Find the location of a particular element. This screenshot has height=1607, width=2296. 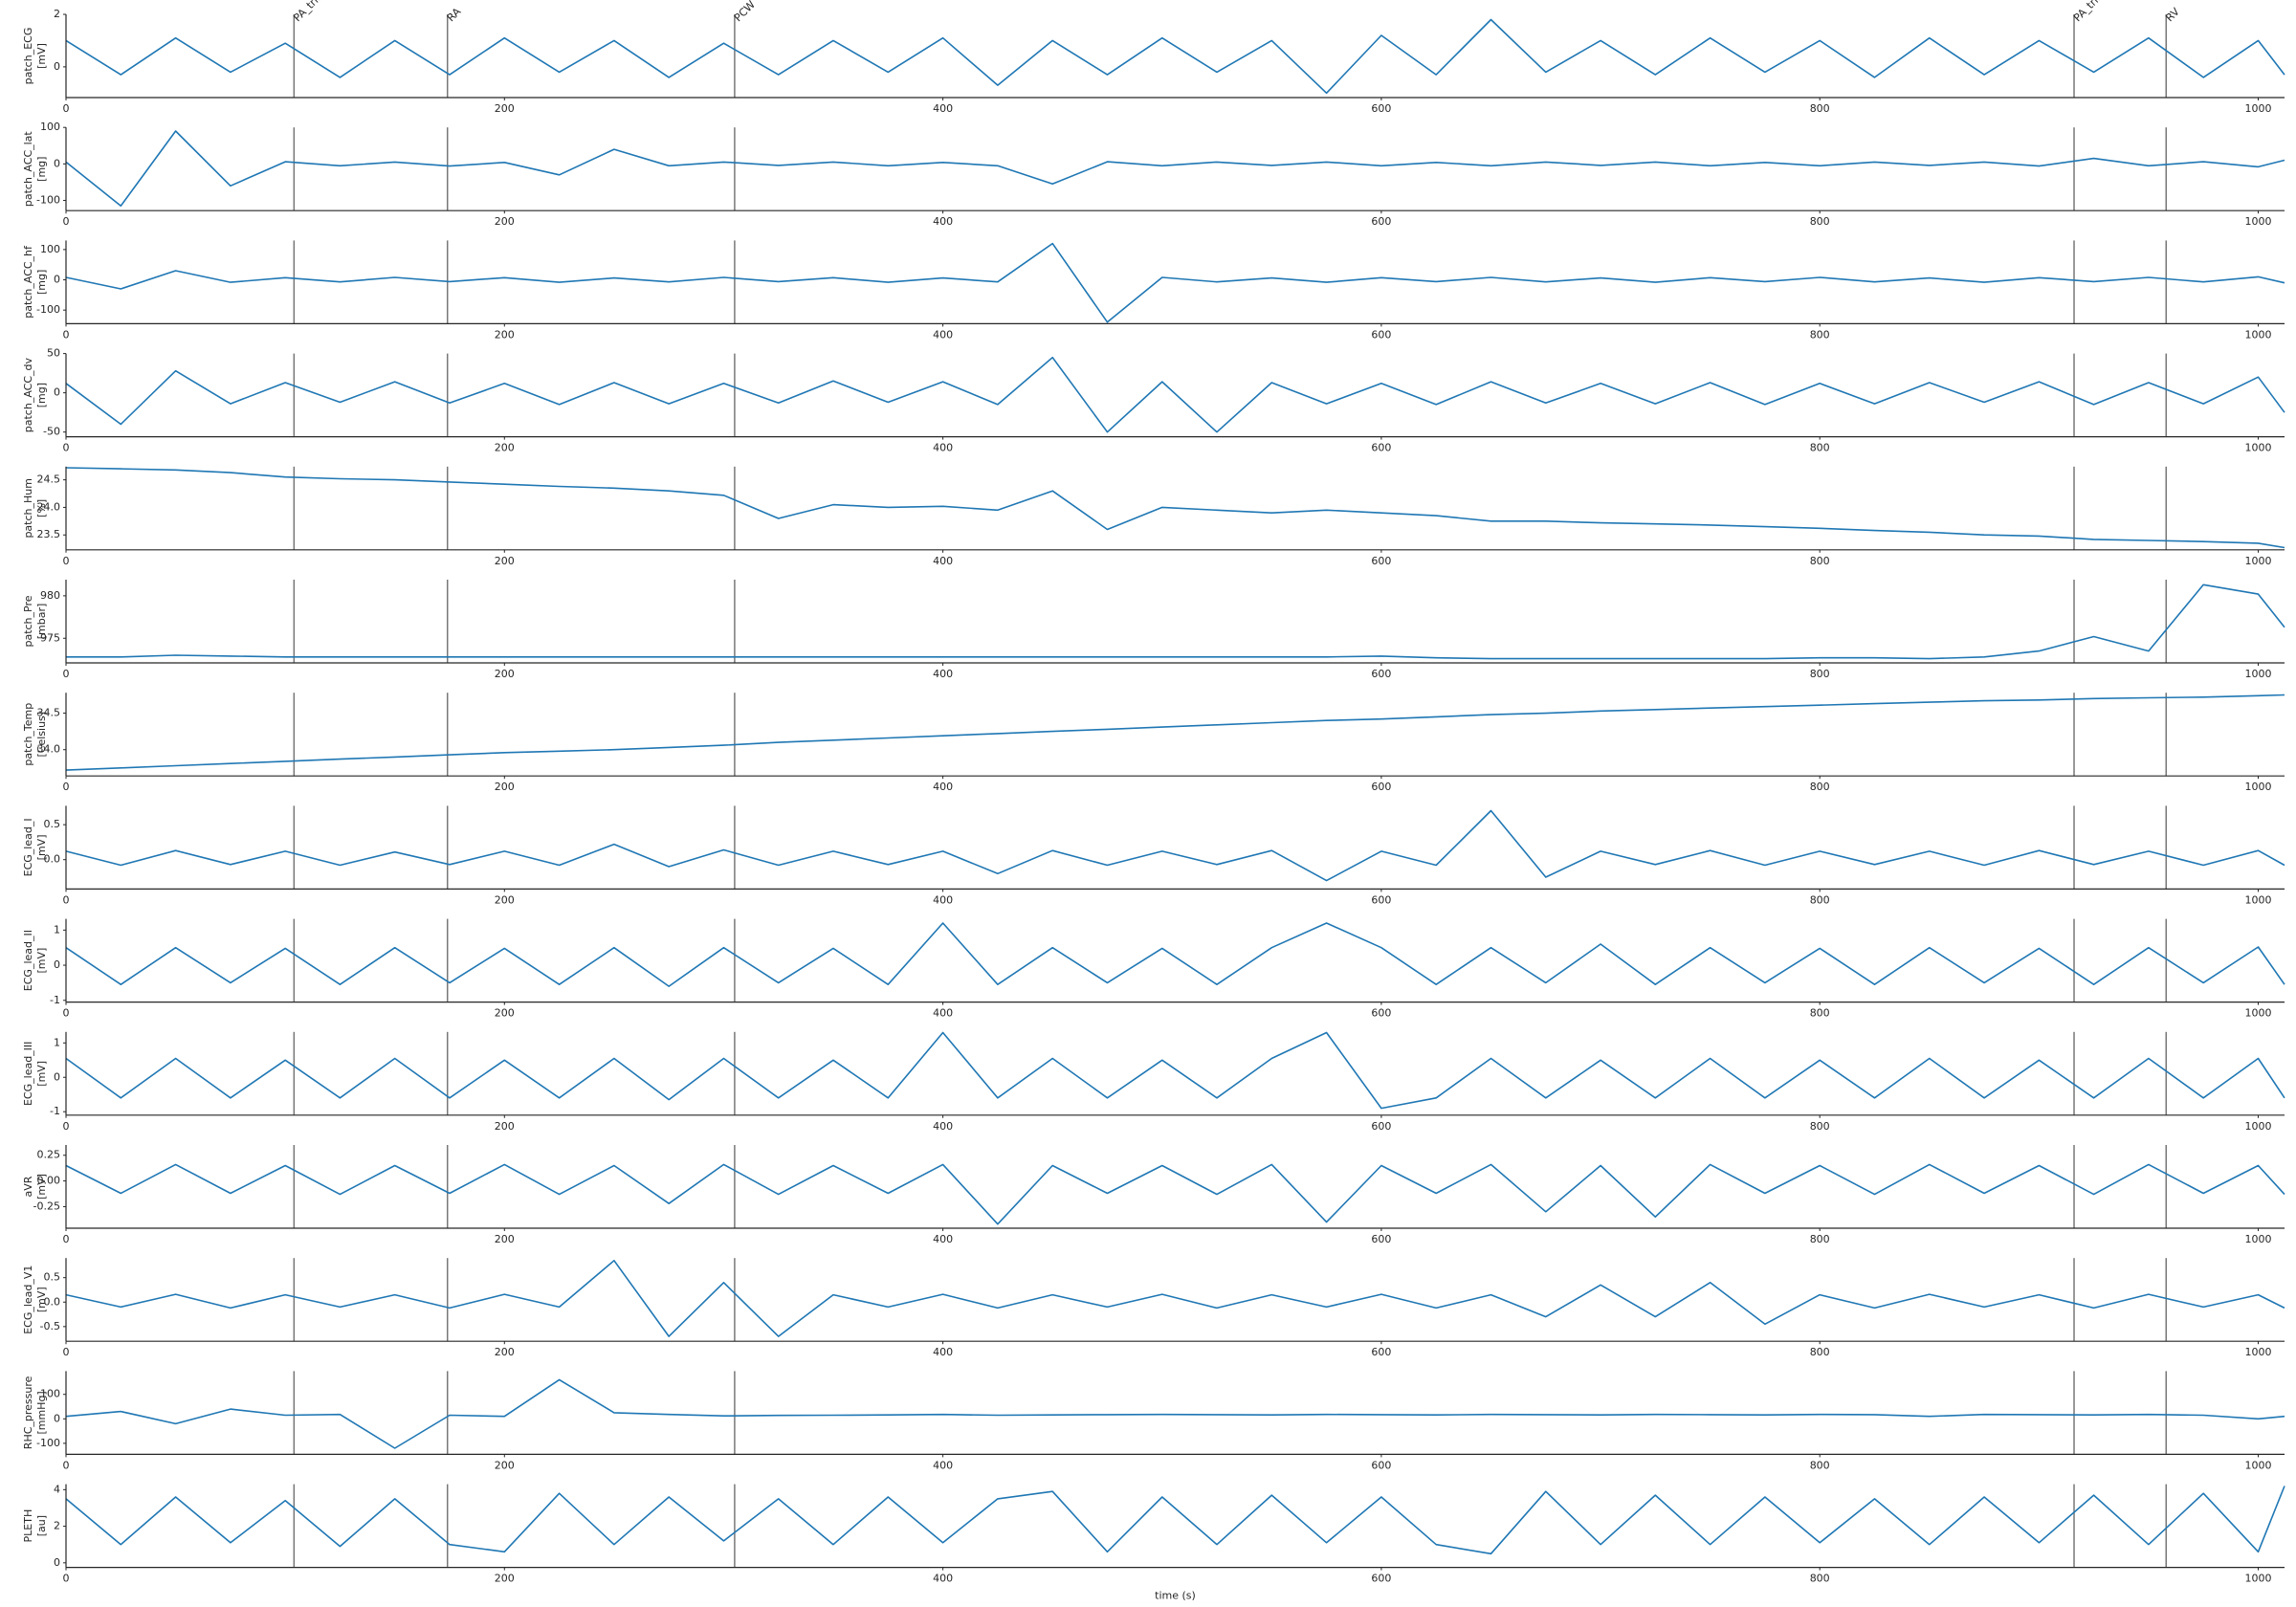

y-axis-label: ECG_lead_III is located at coordinates (28, 1074).